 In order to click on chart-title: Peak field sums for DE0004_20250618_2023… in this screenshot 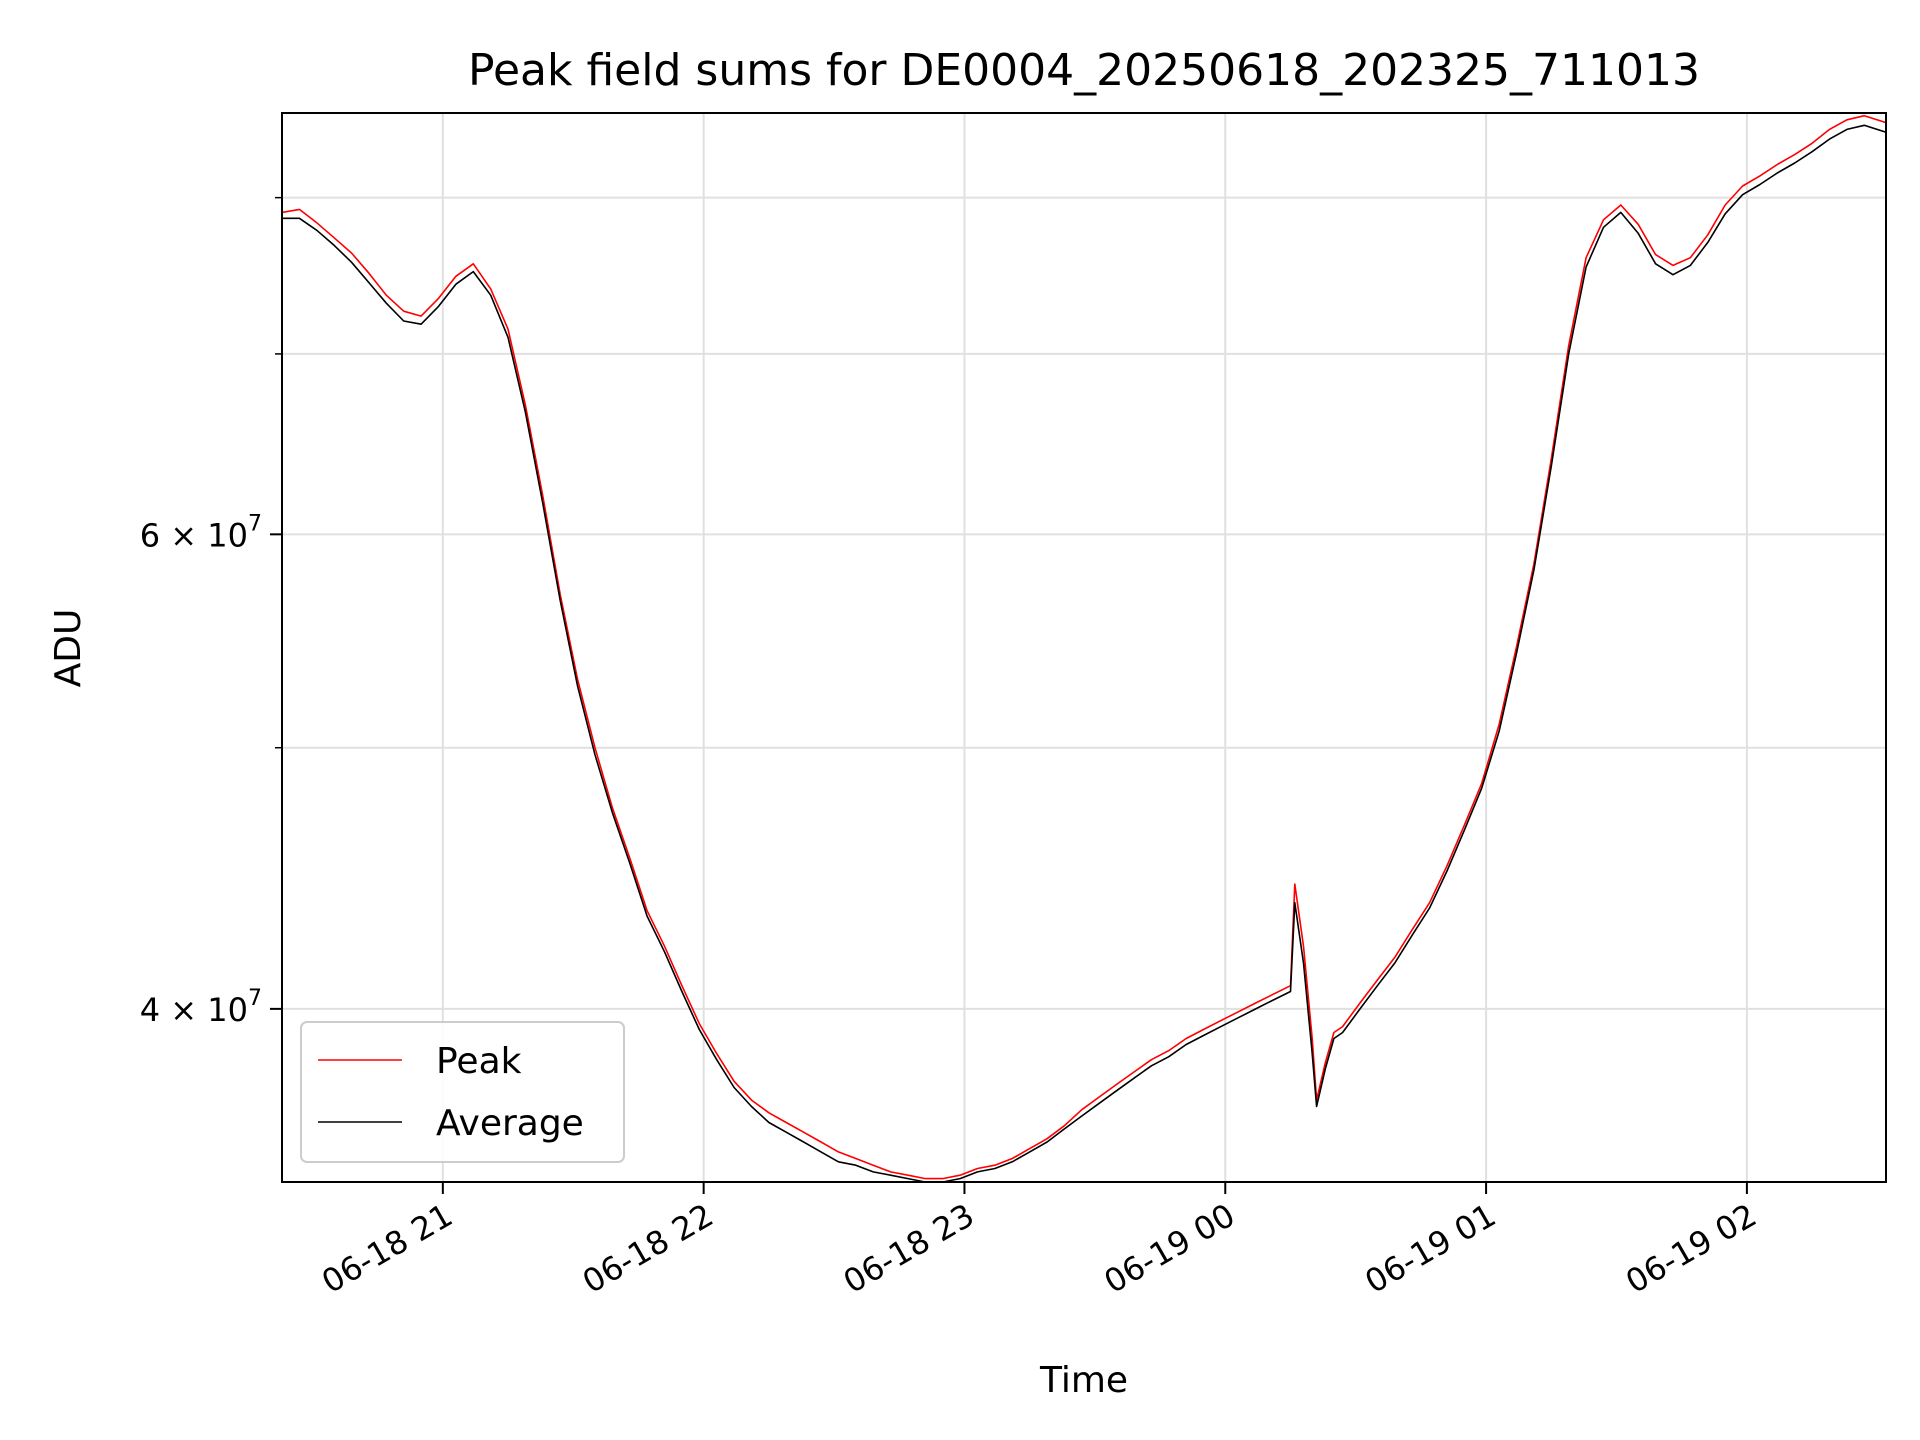, I will do `click(1084, 70)`.